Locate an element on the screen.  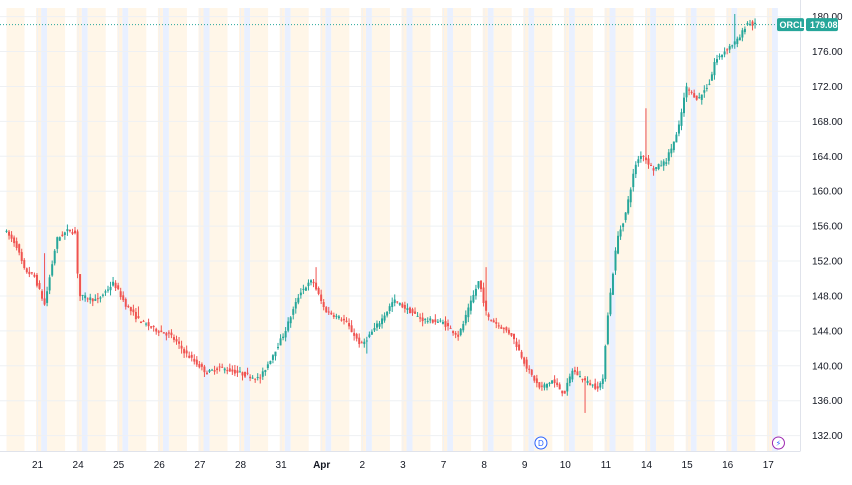
time-tick-label: 26 is located at coordinates (160, 465).